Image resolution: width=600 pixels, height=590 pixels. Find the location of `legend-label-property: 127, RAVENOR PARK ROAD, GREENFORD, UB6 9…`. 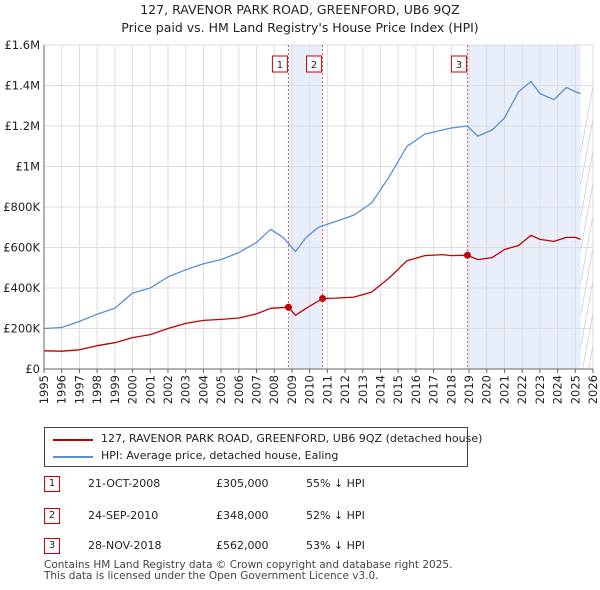

legend-label-property: 127, RAVENOR PARK ROAD, GREENFORD, UB6 9… is located at coordinates (292, 438).